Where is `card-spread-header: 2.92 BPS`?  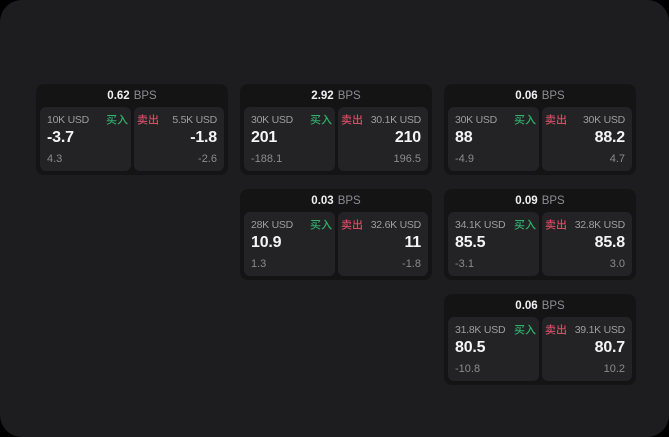
card-spread-header: 2.92 BPS is located at coordinates (336, 97).